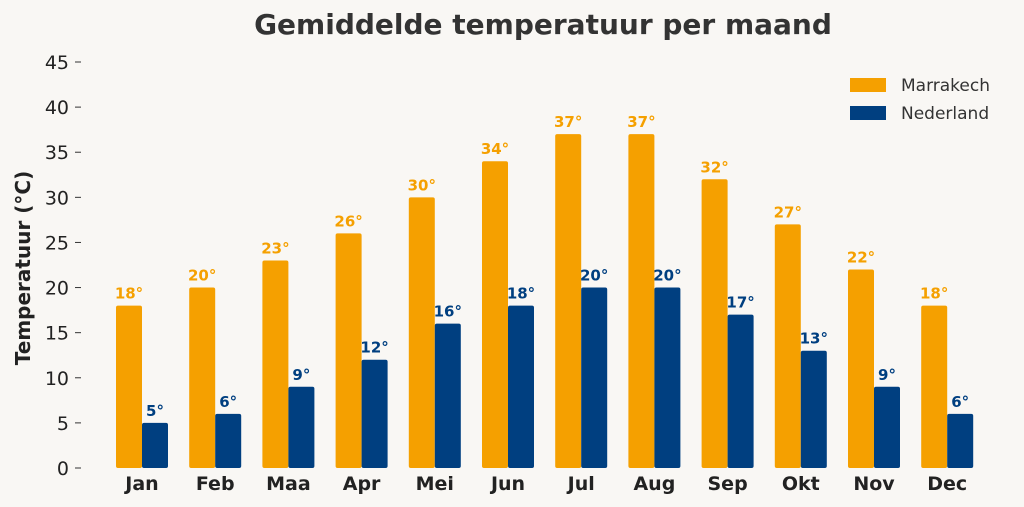 The image size is (1024, 507). What do you see at coordinates (861, 258) in the screenshot?
I see `data-label: 22°` at bounding box center [861, 258].